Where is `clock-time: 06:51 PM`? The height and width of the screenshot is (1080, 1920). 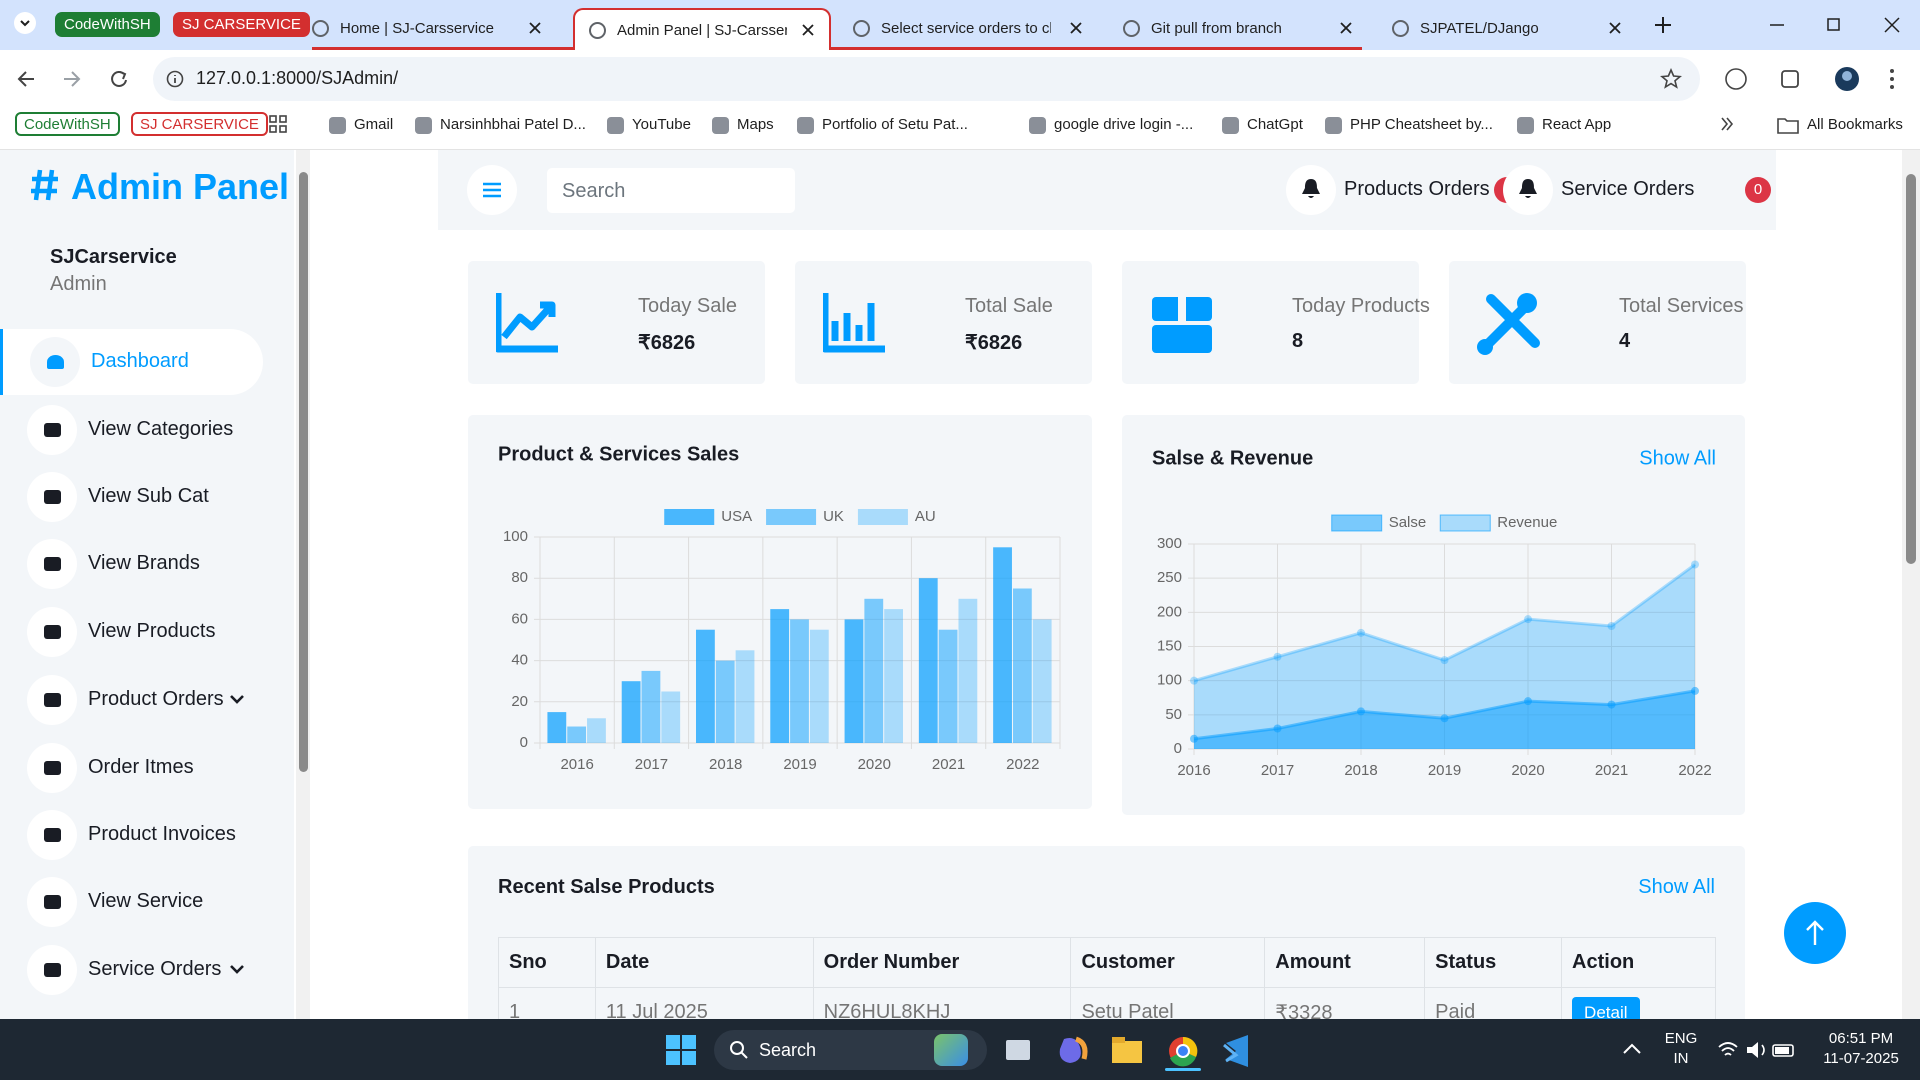 clock-time: 06:51 PM is located at coordinates (1861, 1038).